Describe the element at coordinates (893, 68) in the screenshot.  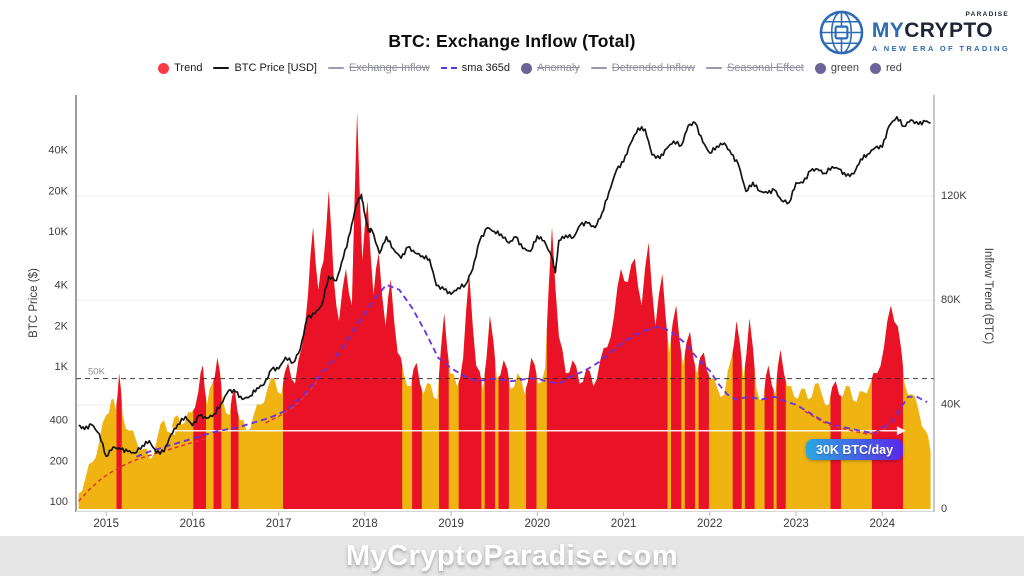
I see `legend-label: red` at that location.